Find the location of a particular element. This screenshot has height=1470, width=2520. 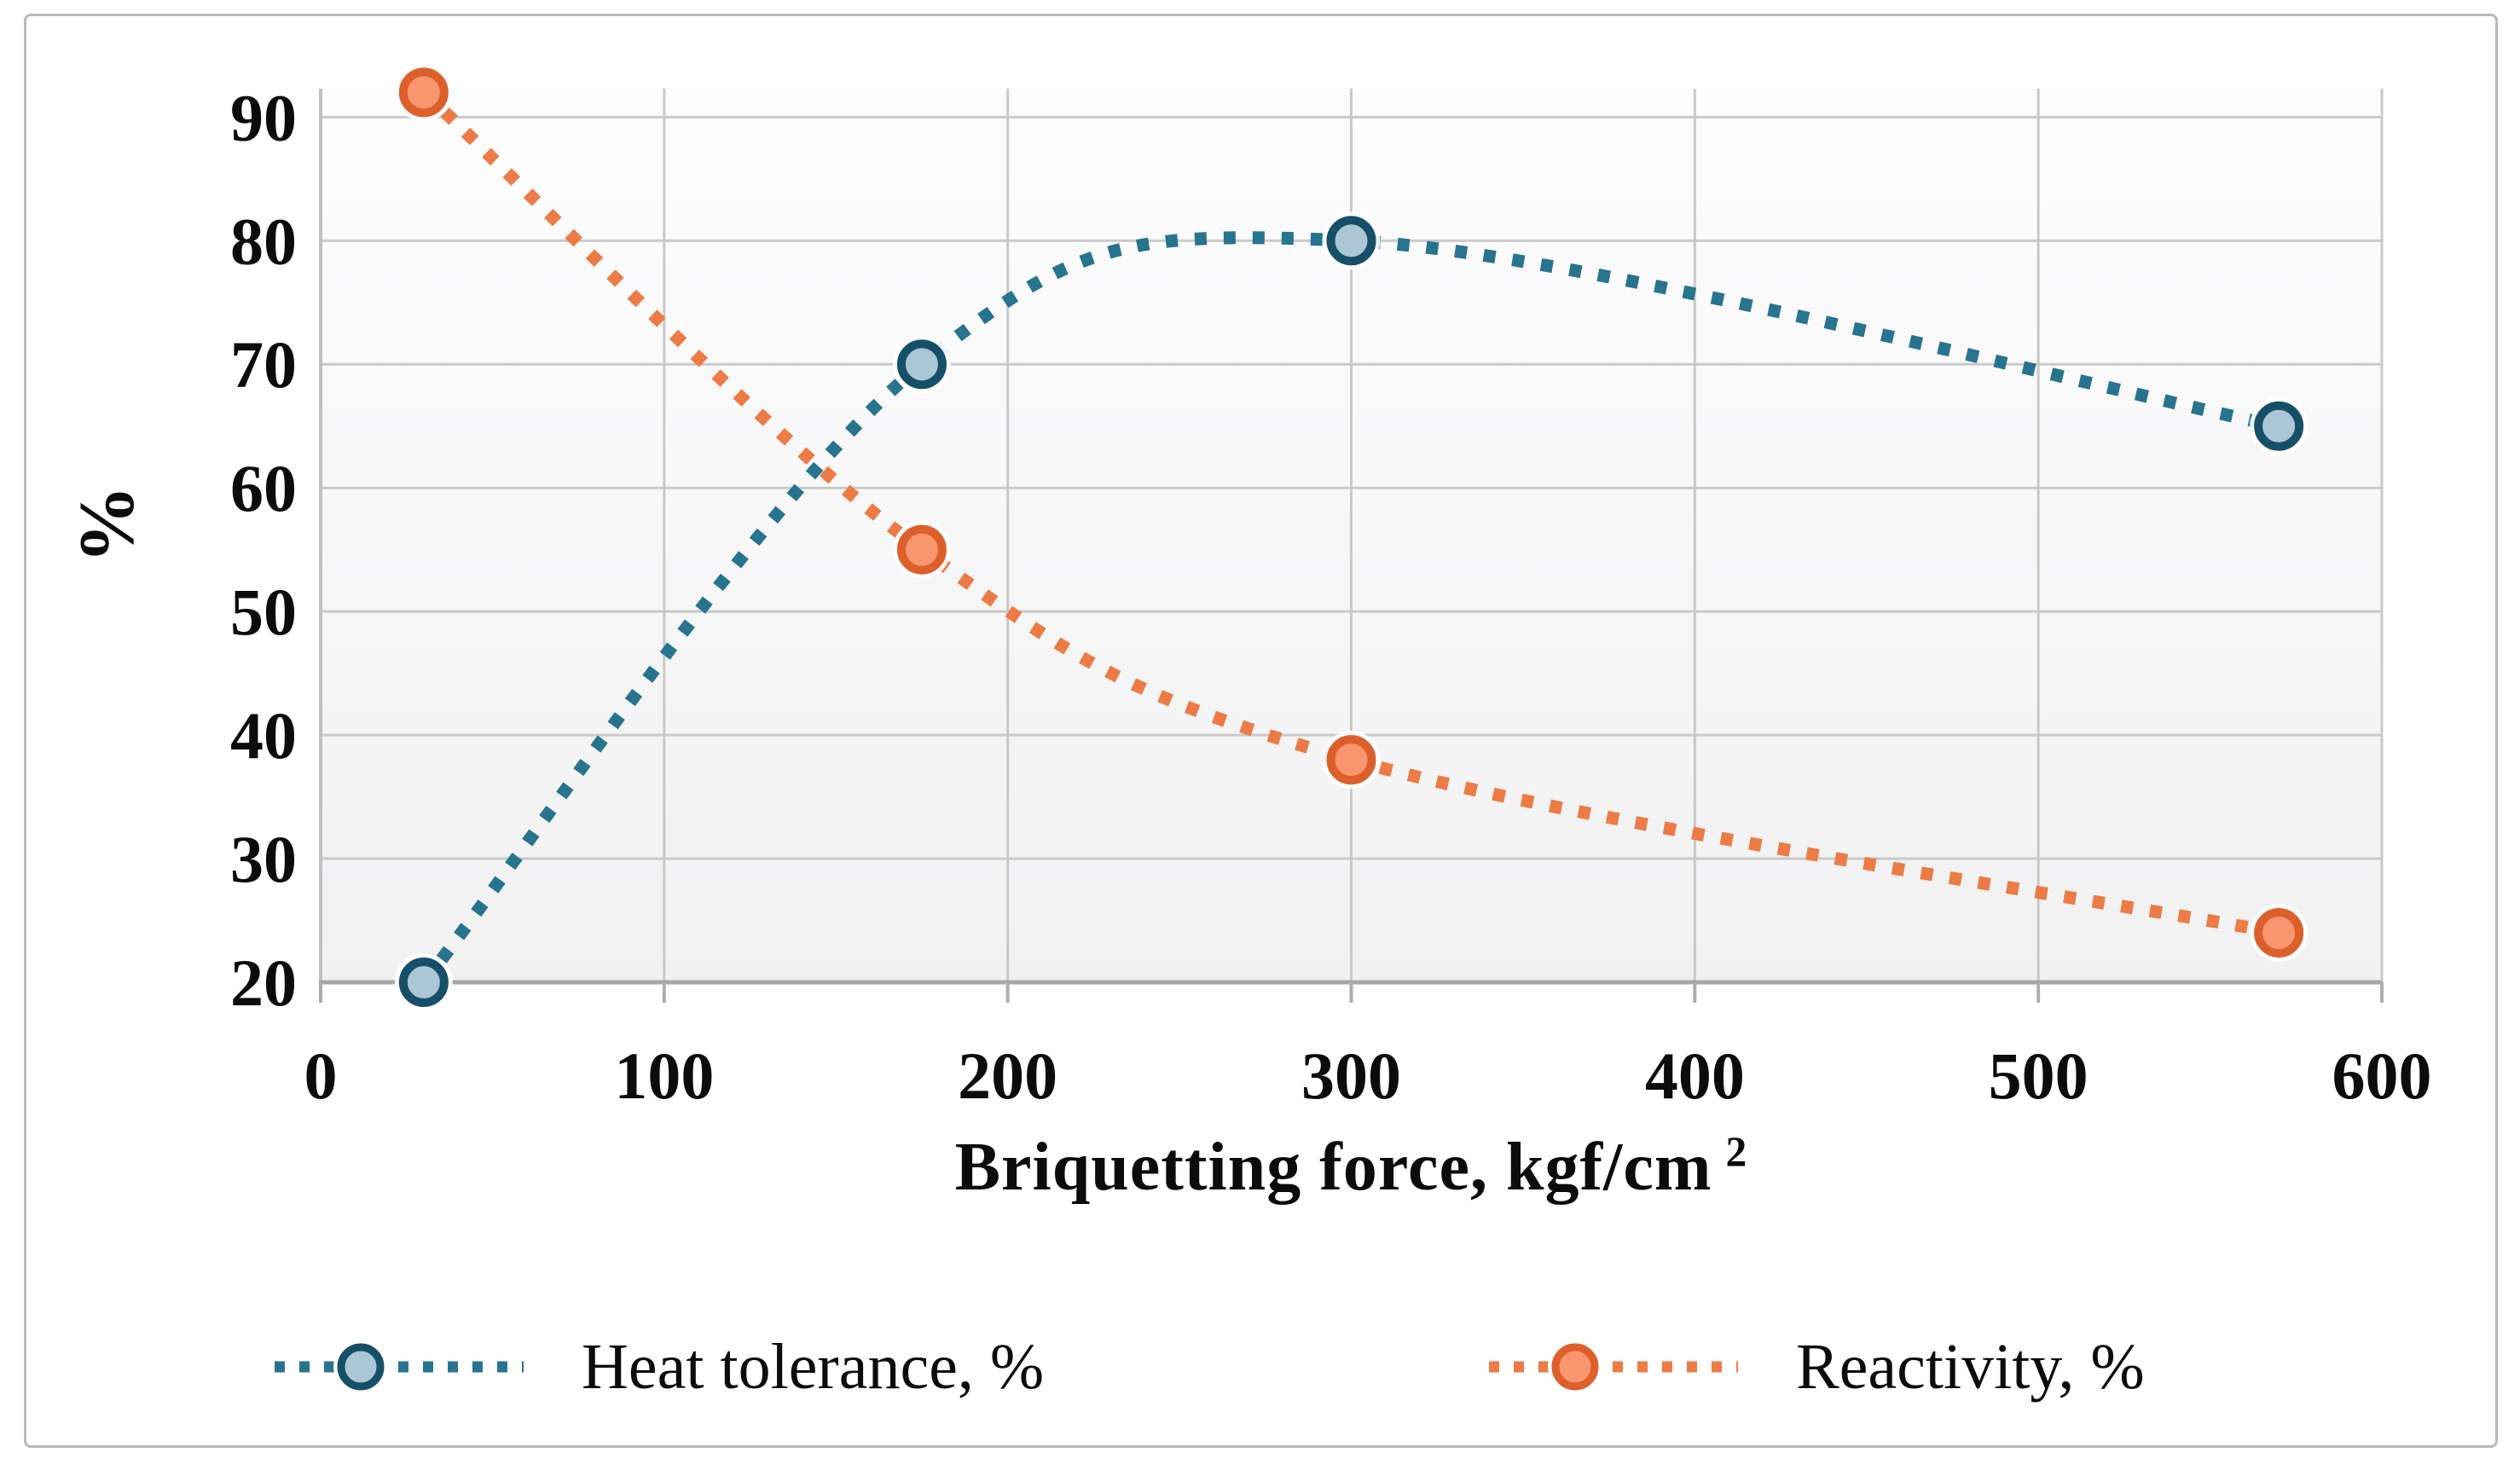

legend-label-reactivity: Reactivity, % is located at coordinates (1971, 1366).